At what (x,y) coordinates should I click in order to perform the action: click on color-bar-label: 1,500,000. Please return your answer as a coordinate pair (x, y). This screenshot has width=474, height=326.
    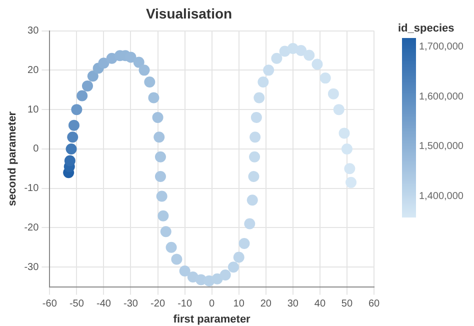
    Looking at the image, I should click on (441, 146).